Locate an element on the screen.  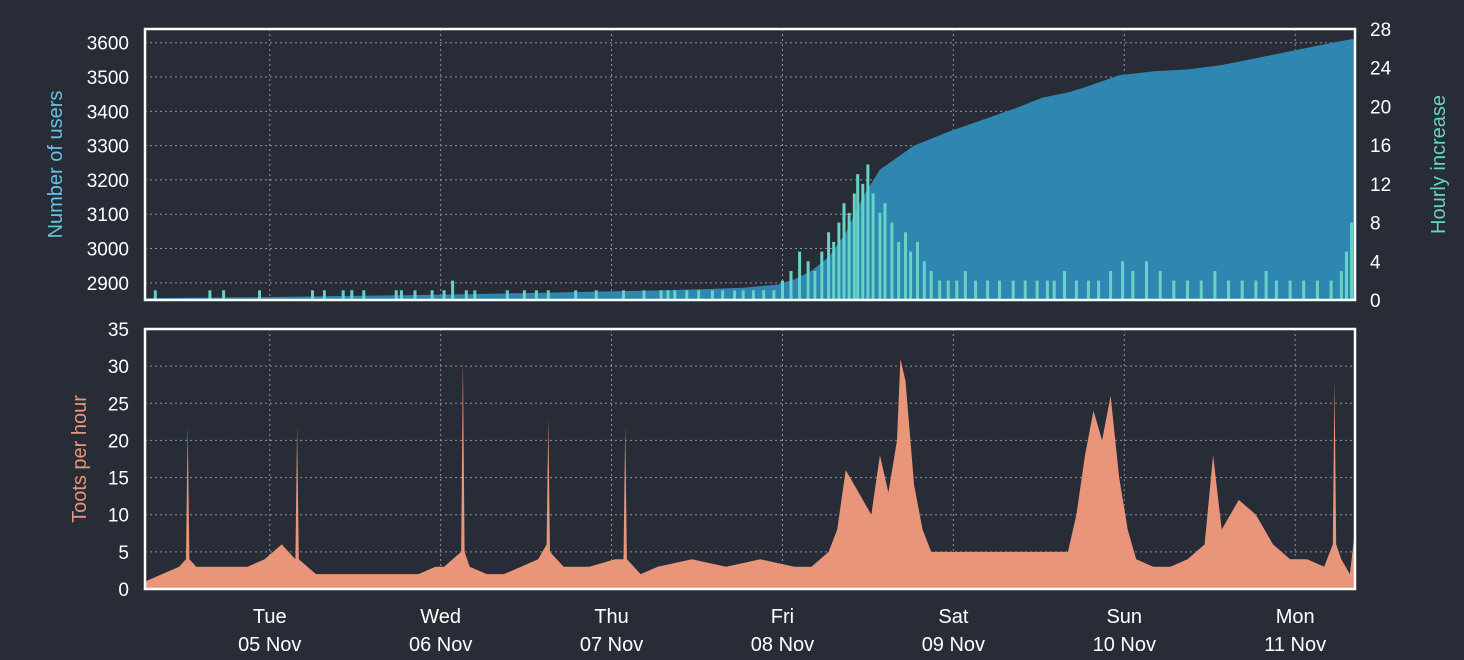
toots-axis-label: Toots per hour is located at coordinates (80, 459).